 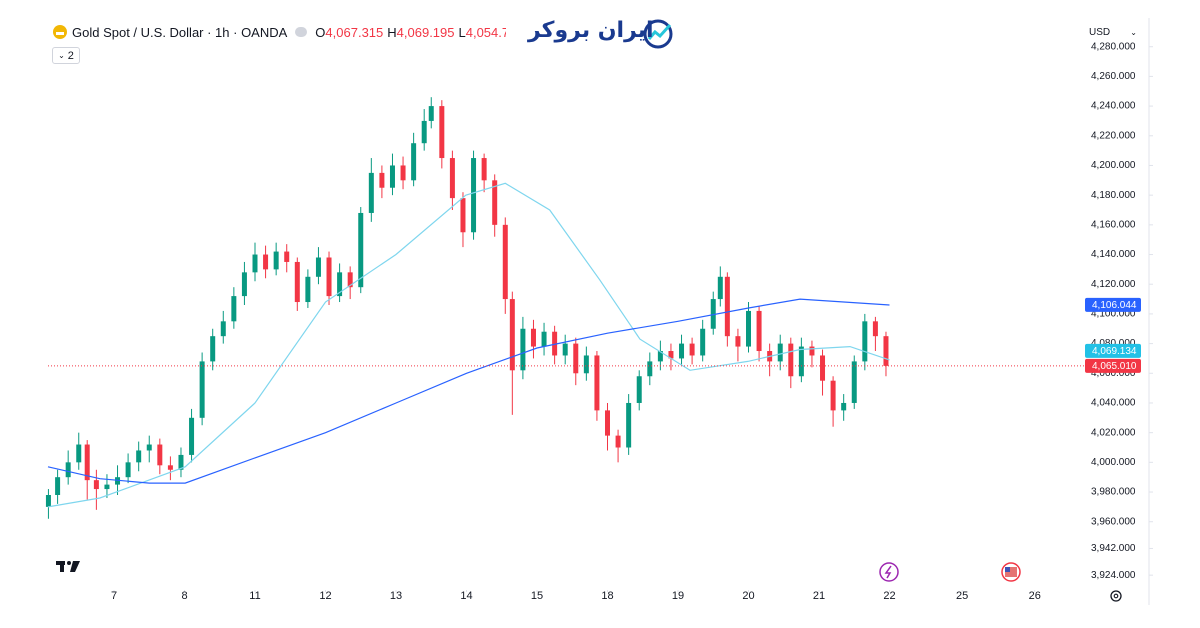 I want to click on x-tick-label: 18, so click(x=607, y=596).